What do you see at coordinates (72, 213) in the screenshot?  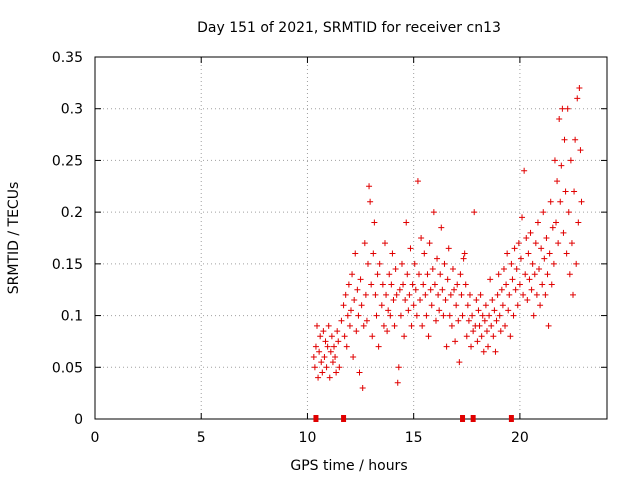 I see `y-tick-label: 0.2` at bounding box center [72, 213].